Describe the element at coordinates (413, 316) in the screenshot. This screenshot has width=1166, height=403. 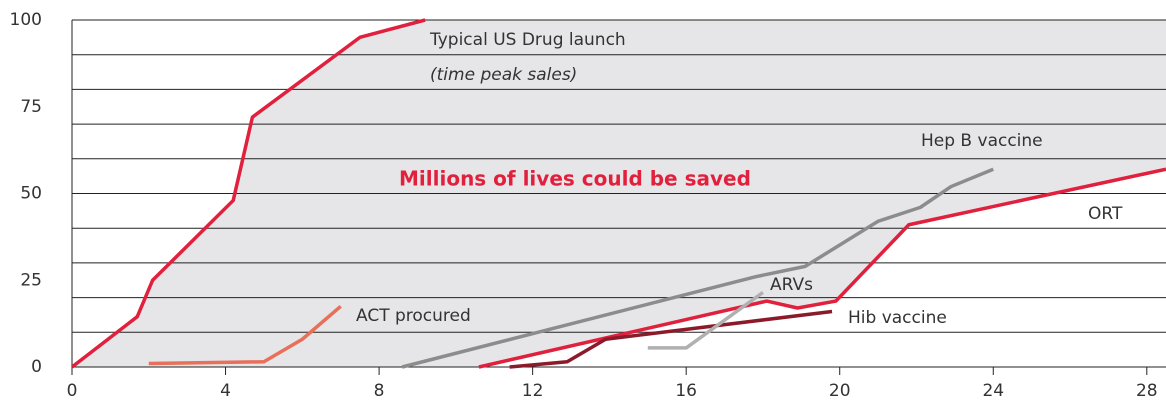
I see `series-label: ACT procured` at that location.